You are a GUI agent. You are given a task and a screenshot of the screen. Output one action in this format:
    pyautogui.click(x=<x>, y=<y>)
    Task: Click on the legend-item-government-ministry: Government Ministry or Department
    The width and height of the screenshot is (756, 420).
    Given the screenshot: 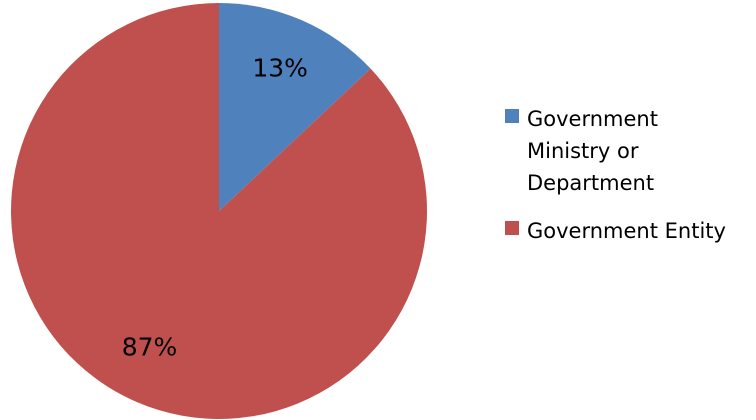 What is the action you would take?
    pyautogui.click(x=630, y=151)
    